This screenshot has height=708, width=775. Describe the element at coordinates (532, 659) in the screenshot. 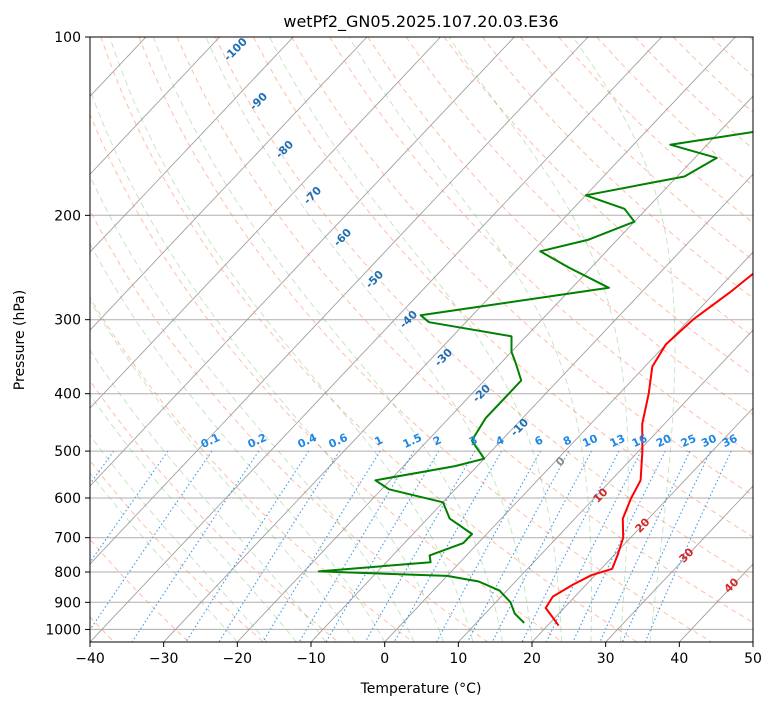

I see `x-tick-label: 20` at that location.